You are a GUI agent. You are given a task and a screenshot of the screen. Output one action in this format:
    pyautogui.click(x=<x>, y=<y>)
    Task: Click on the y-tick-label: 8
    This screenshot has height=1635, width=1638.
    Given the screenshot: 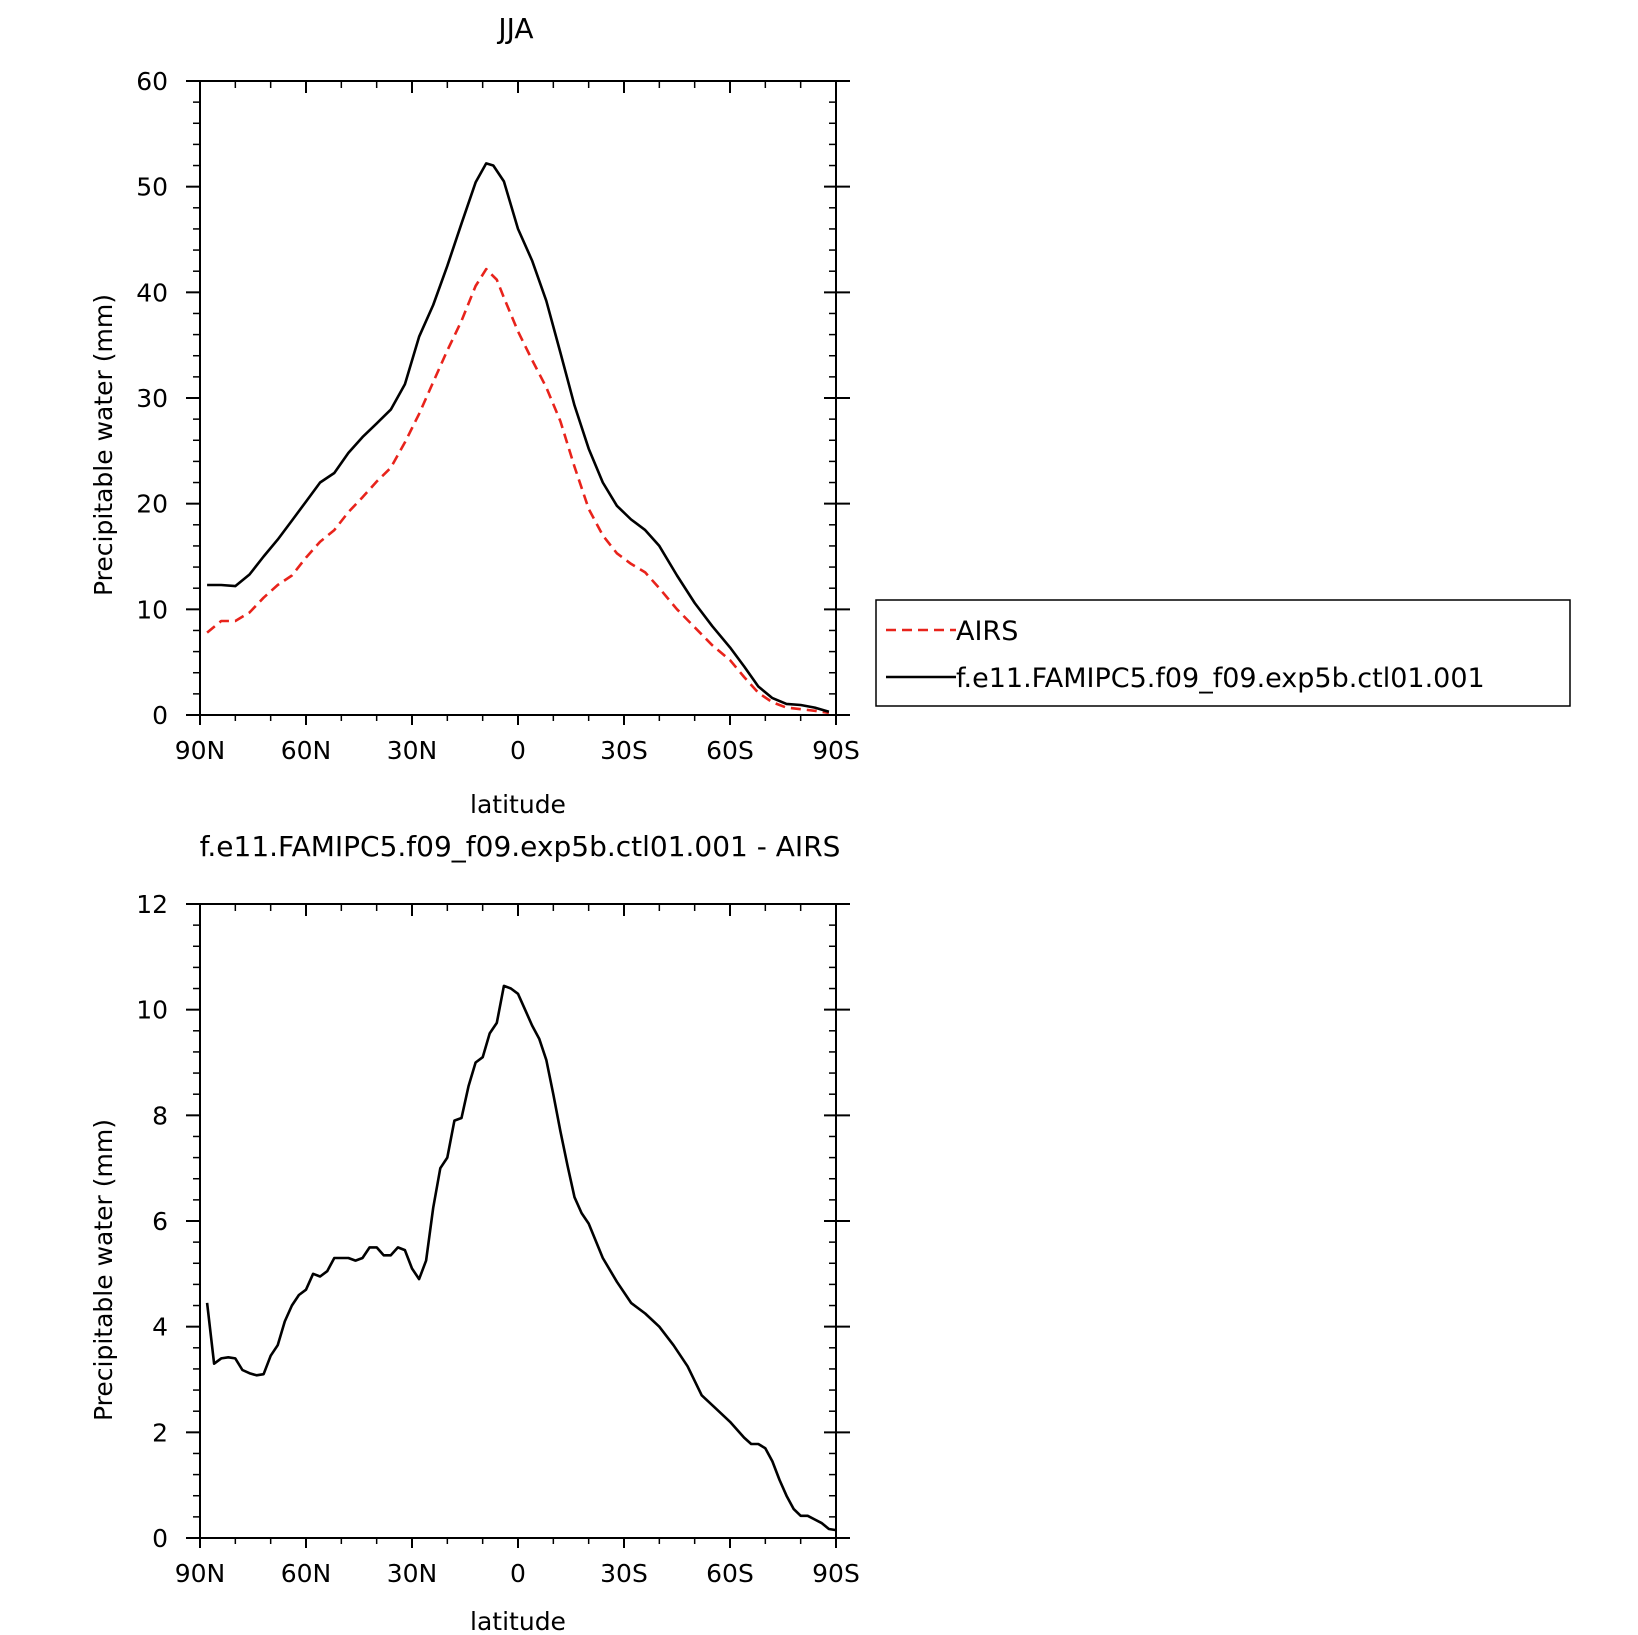 What is the action you would take?
    pyautogui.click(x=160, y=1115)
    